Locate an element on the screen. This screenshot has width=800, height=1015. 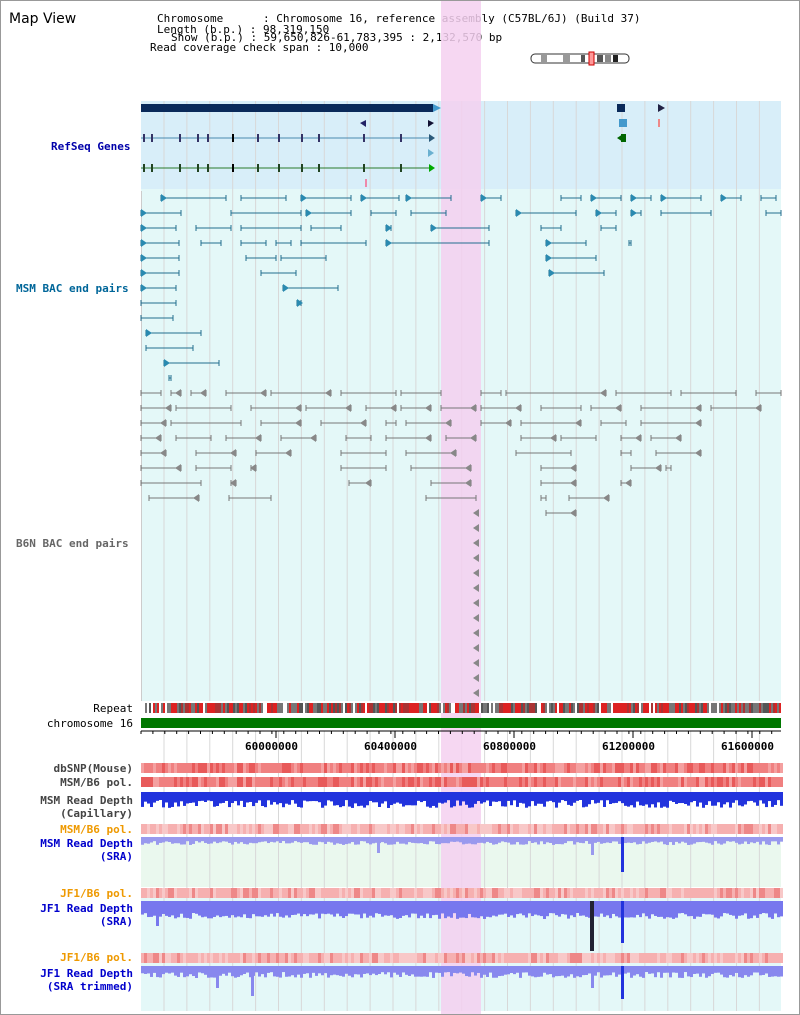
track-label-msm-b6-pol-1: MSM/B6 pol. is located at coordinates (96, 782).